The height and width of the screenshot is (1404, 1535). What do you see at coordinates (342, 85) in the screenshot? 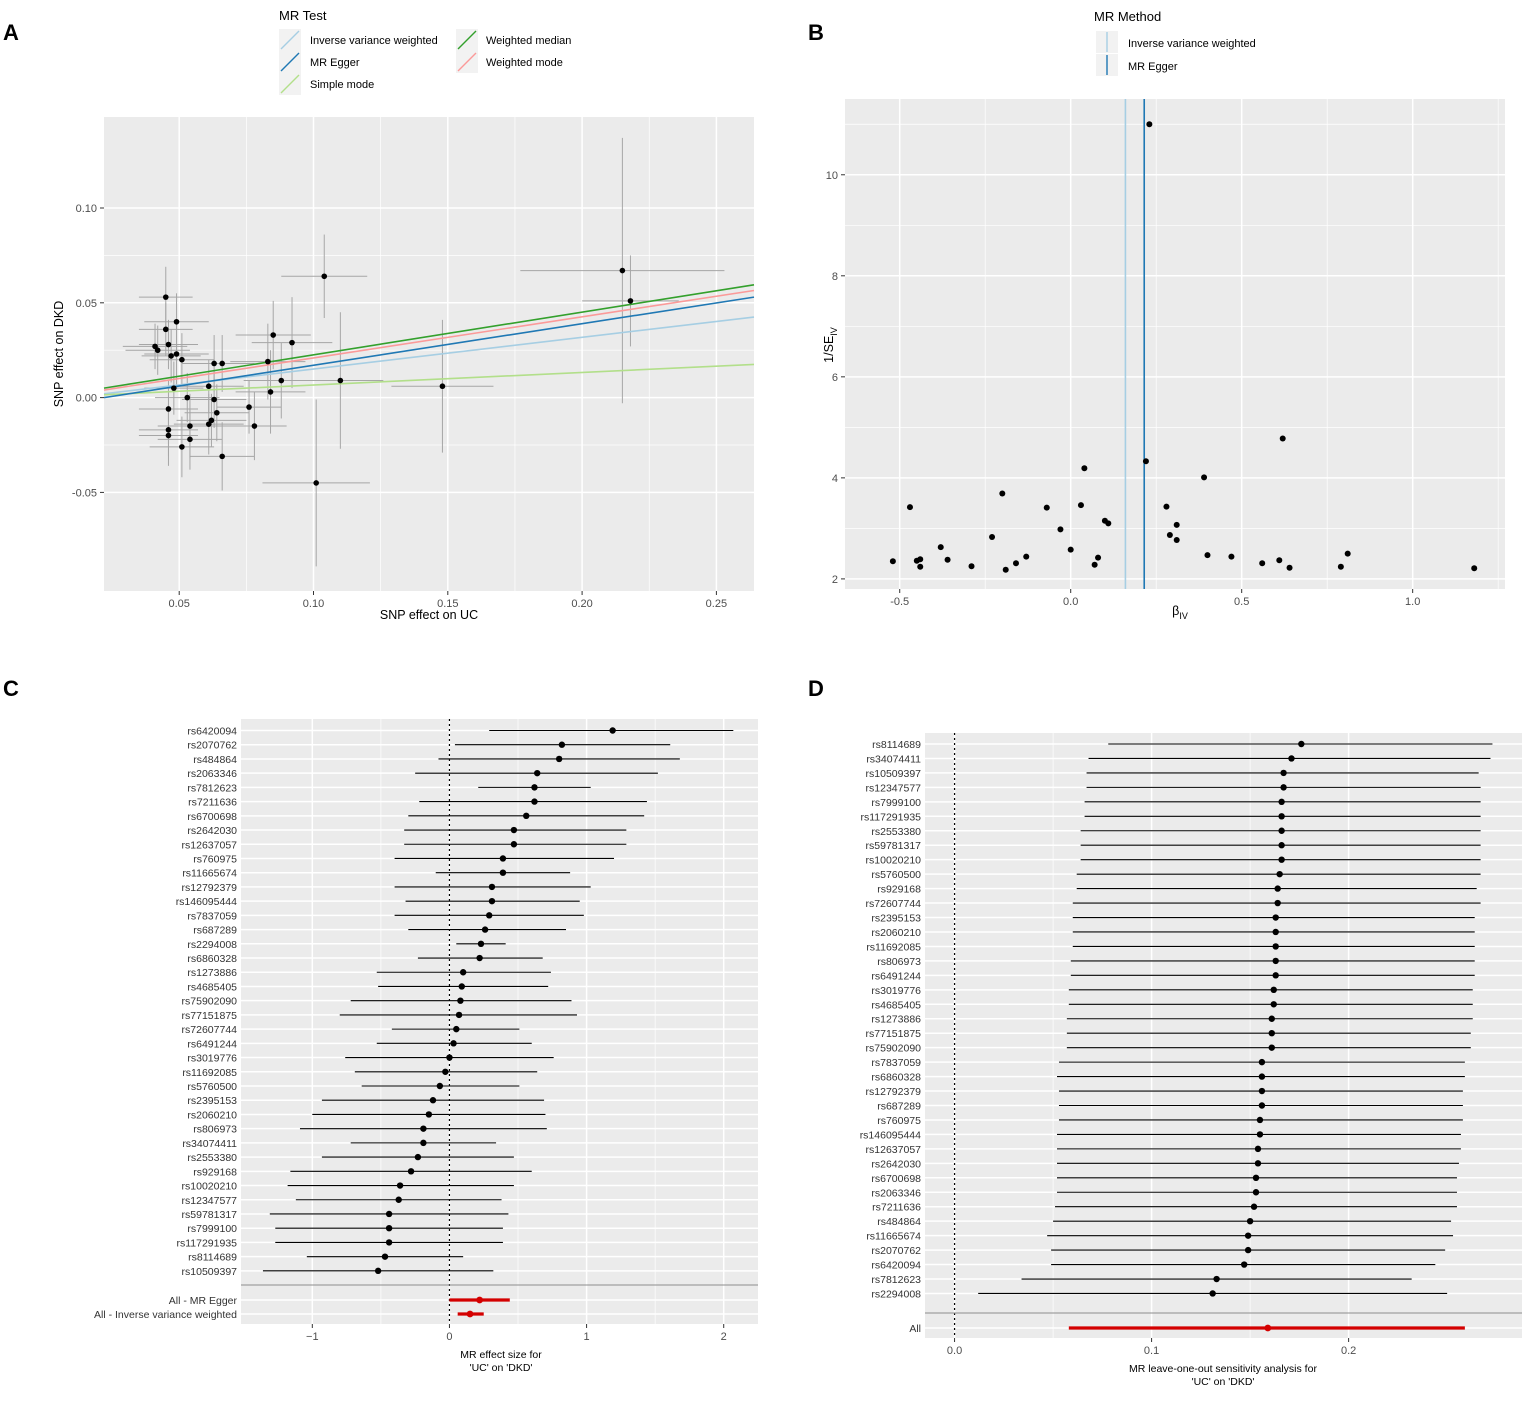
I see `legend-a-item-smode: Simple mode` at bounding box center [342, 85].